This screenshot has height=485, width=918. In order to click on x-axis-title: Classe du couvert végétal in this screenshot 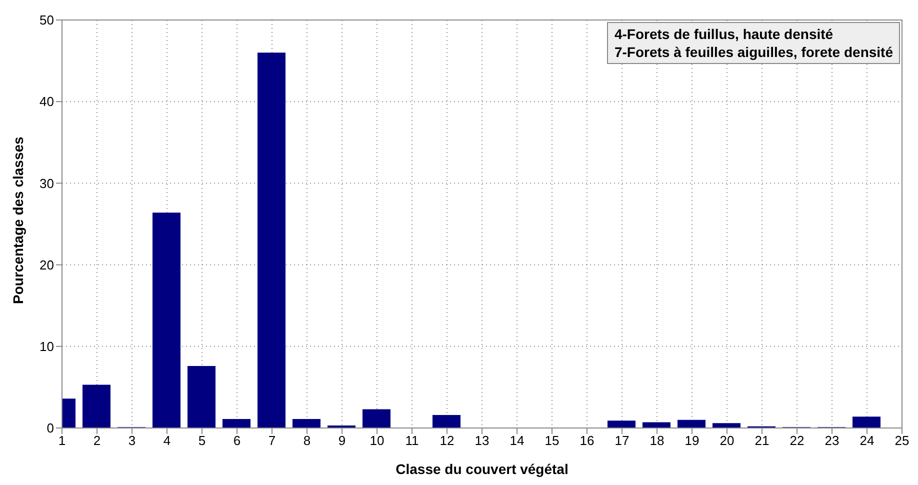, I will do `click(482, 469)`.